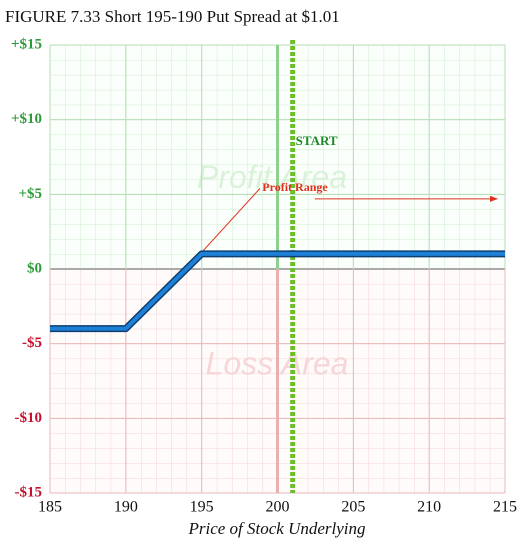 This screenshot has height=547, width=523. What do you see at coordinates (278, 507) in the screenshot?
I see `x-tick-label: 200` at bounding box center [278, 507].